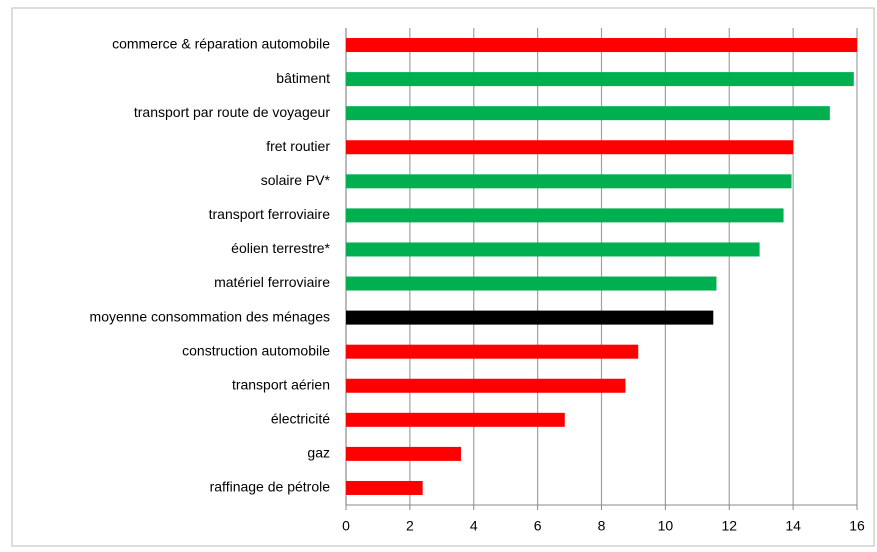  I want to click on x-tick-label: 4, so click(474, 526).